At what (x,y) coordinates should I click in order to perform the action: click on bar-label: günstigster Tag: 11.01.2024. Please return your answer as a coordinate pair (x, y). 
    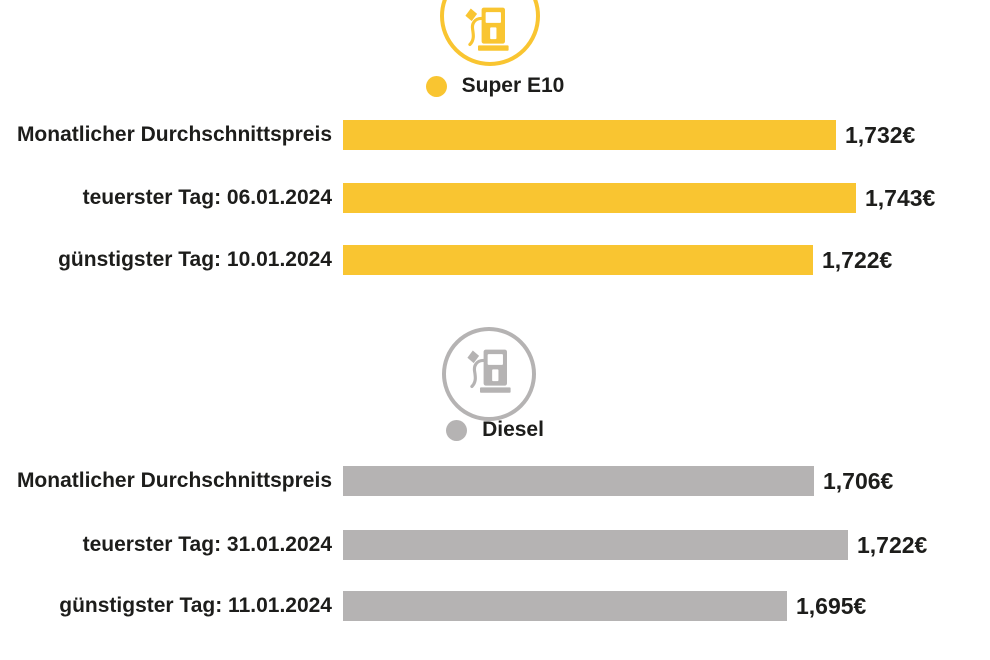
    Looking at the image, I should click on (195, 605).